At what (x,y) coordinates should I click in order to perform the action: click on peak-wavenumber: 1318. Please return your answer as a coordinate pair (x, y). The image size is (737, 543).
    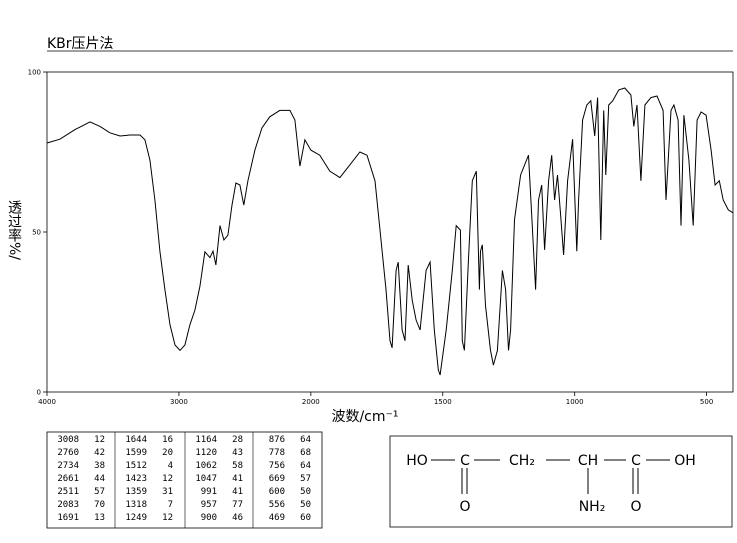
    Looking at the image, I should click on (136, 505).